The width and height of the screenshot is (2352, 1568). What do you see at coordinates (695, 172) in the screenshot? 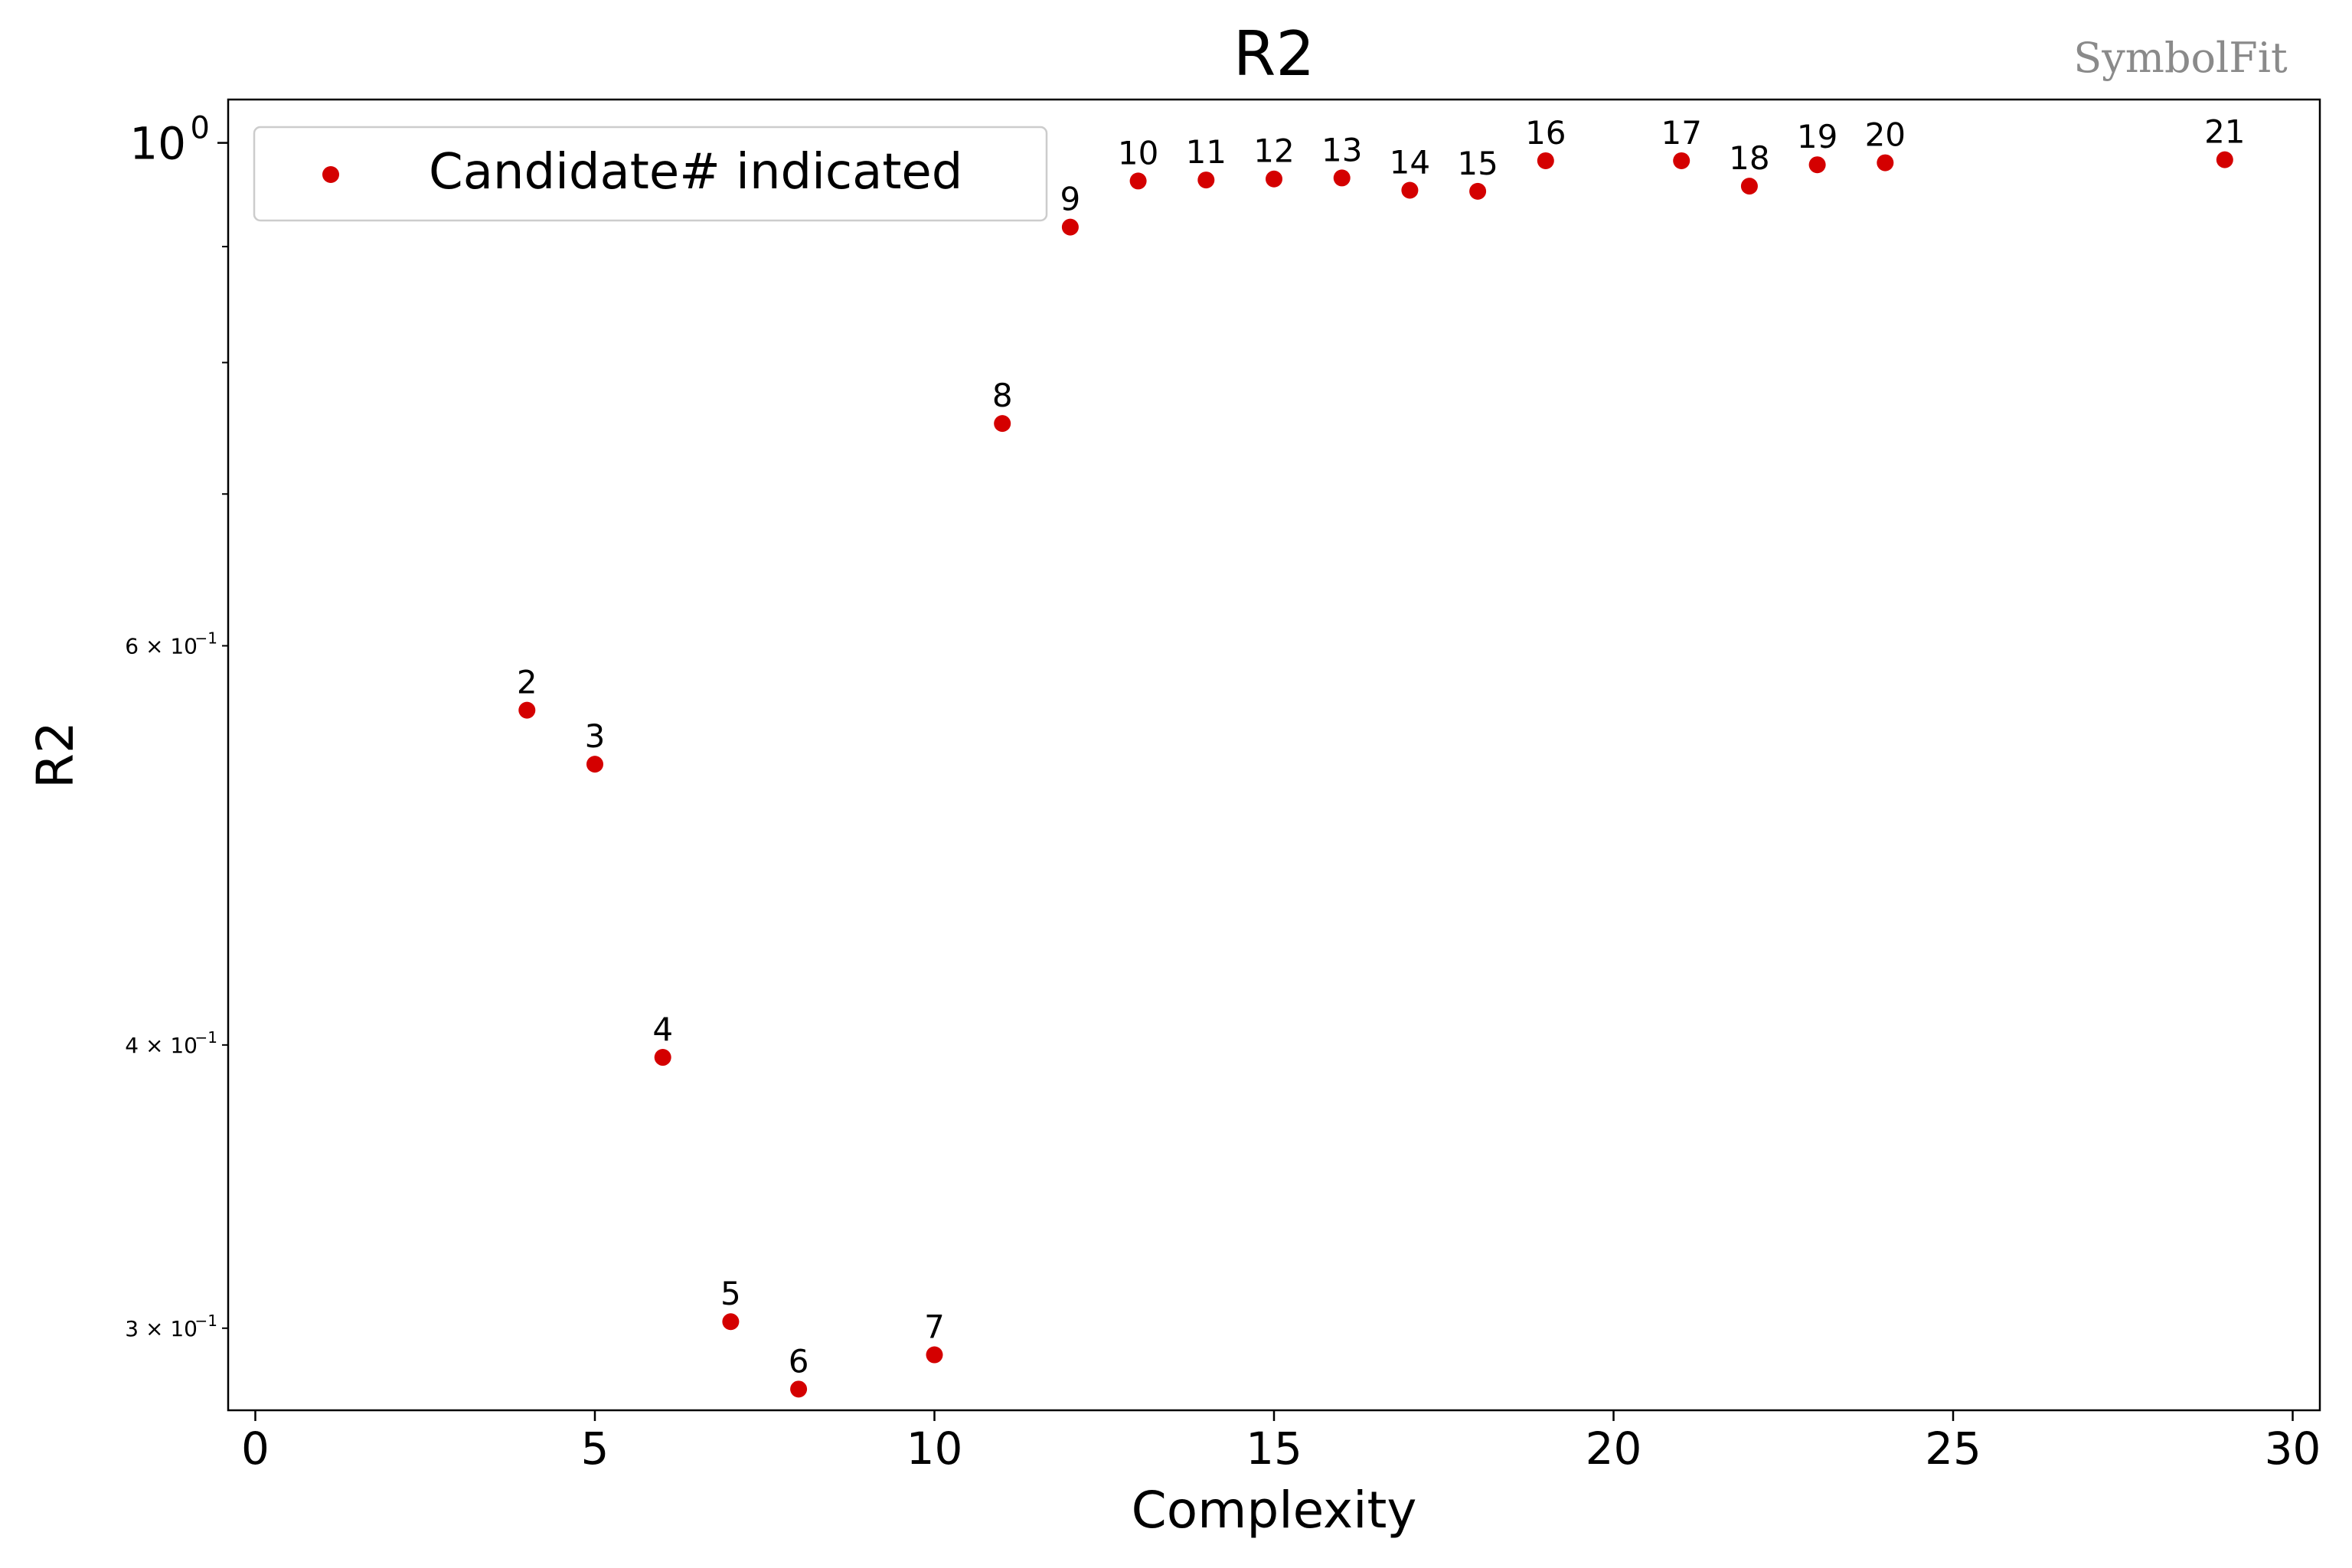
I see `legend-label: Candidate# indicated` at bounding box center [695, 172].